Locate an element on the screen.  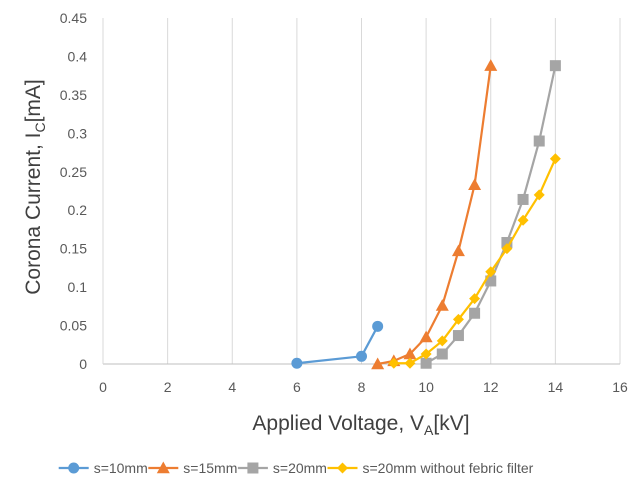
legend-item: s=20mm without febric filter is located at coordinates (430, 468).